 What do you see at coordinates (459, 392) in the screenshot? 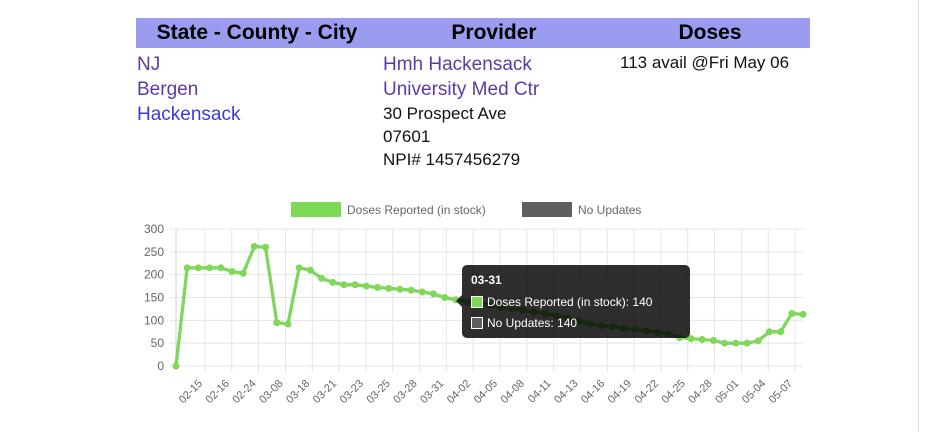
I see `x-tick-label: 04-02` at bounding box center [459, 392].